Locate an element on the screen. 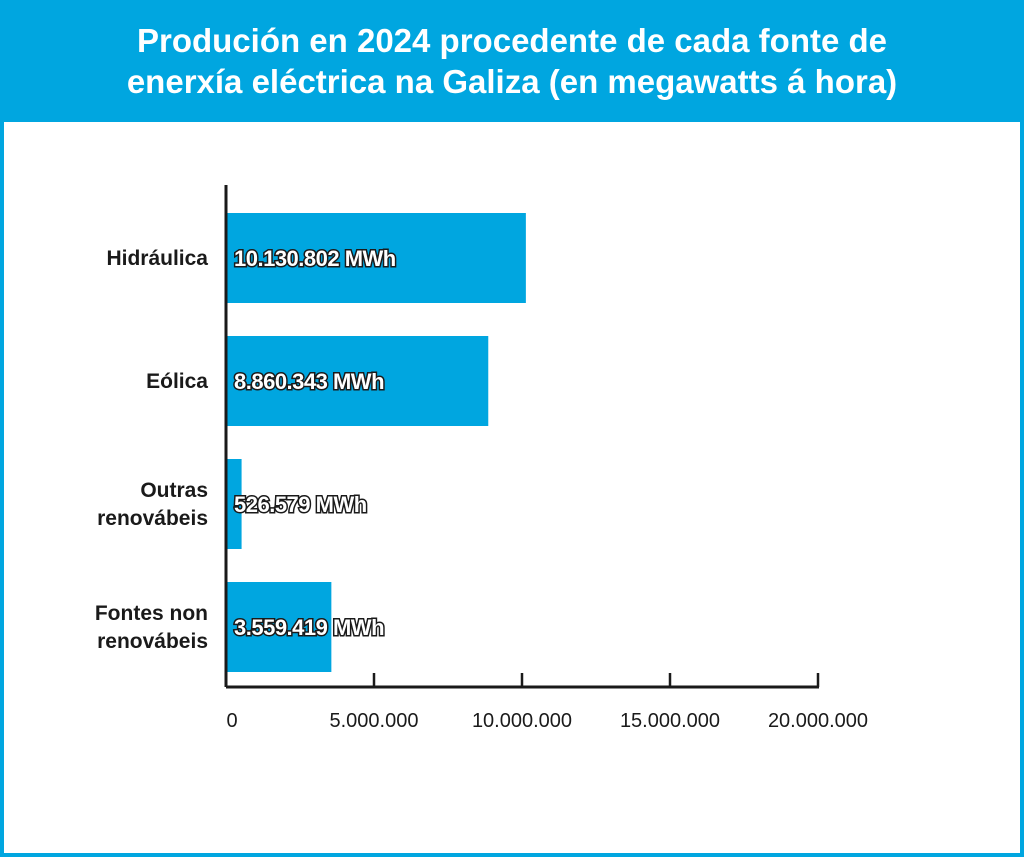  x-tick-label: 15.000.000 is located at coordinates (670, 721).